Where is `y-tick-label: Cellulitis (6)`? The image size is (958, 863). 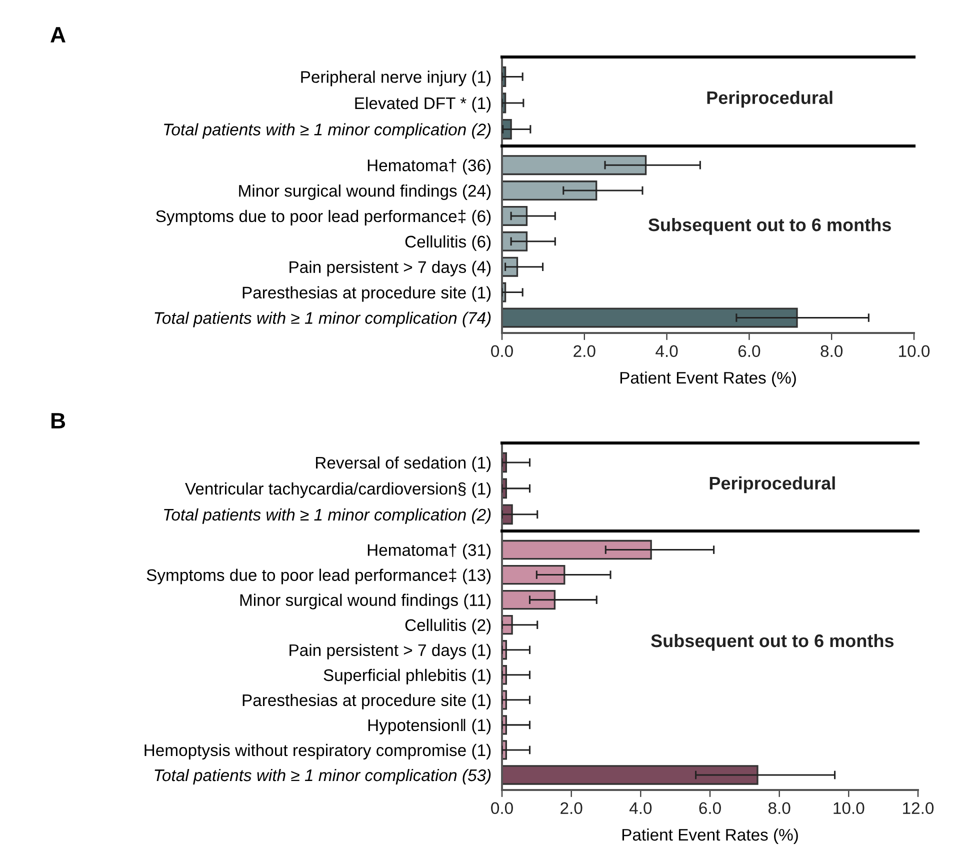 y-tick-label: Cellulitis (6) is located at coordinates (448, 243).